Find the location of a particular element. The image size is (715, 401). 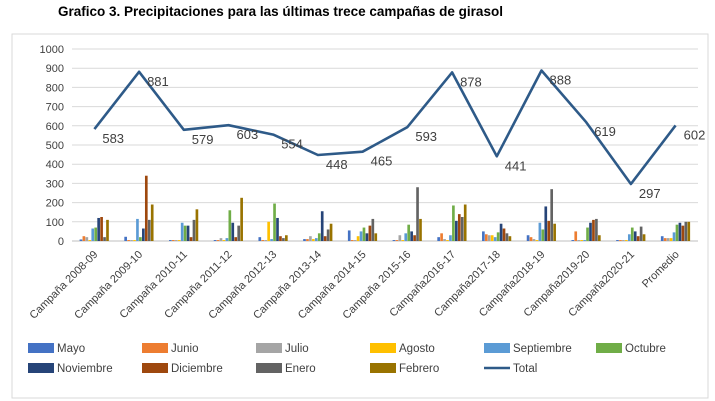

legend-item: Agosto is located at coordinates (402, 349).